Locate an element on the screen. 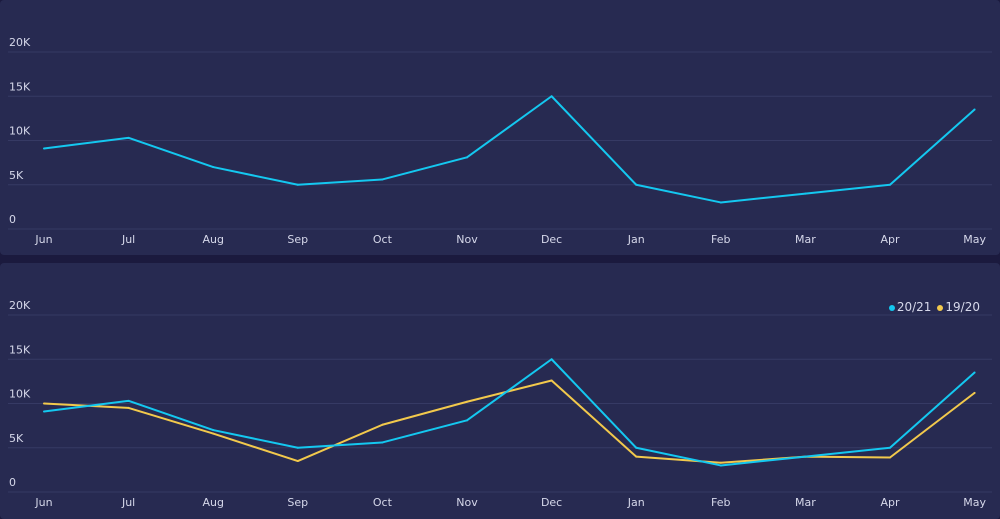 This screenshot has height=519, width=1000. legend-item-19-20: 19/20 is located at coordinates (958, 307).